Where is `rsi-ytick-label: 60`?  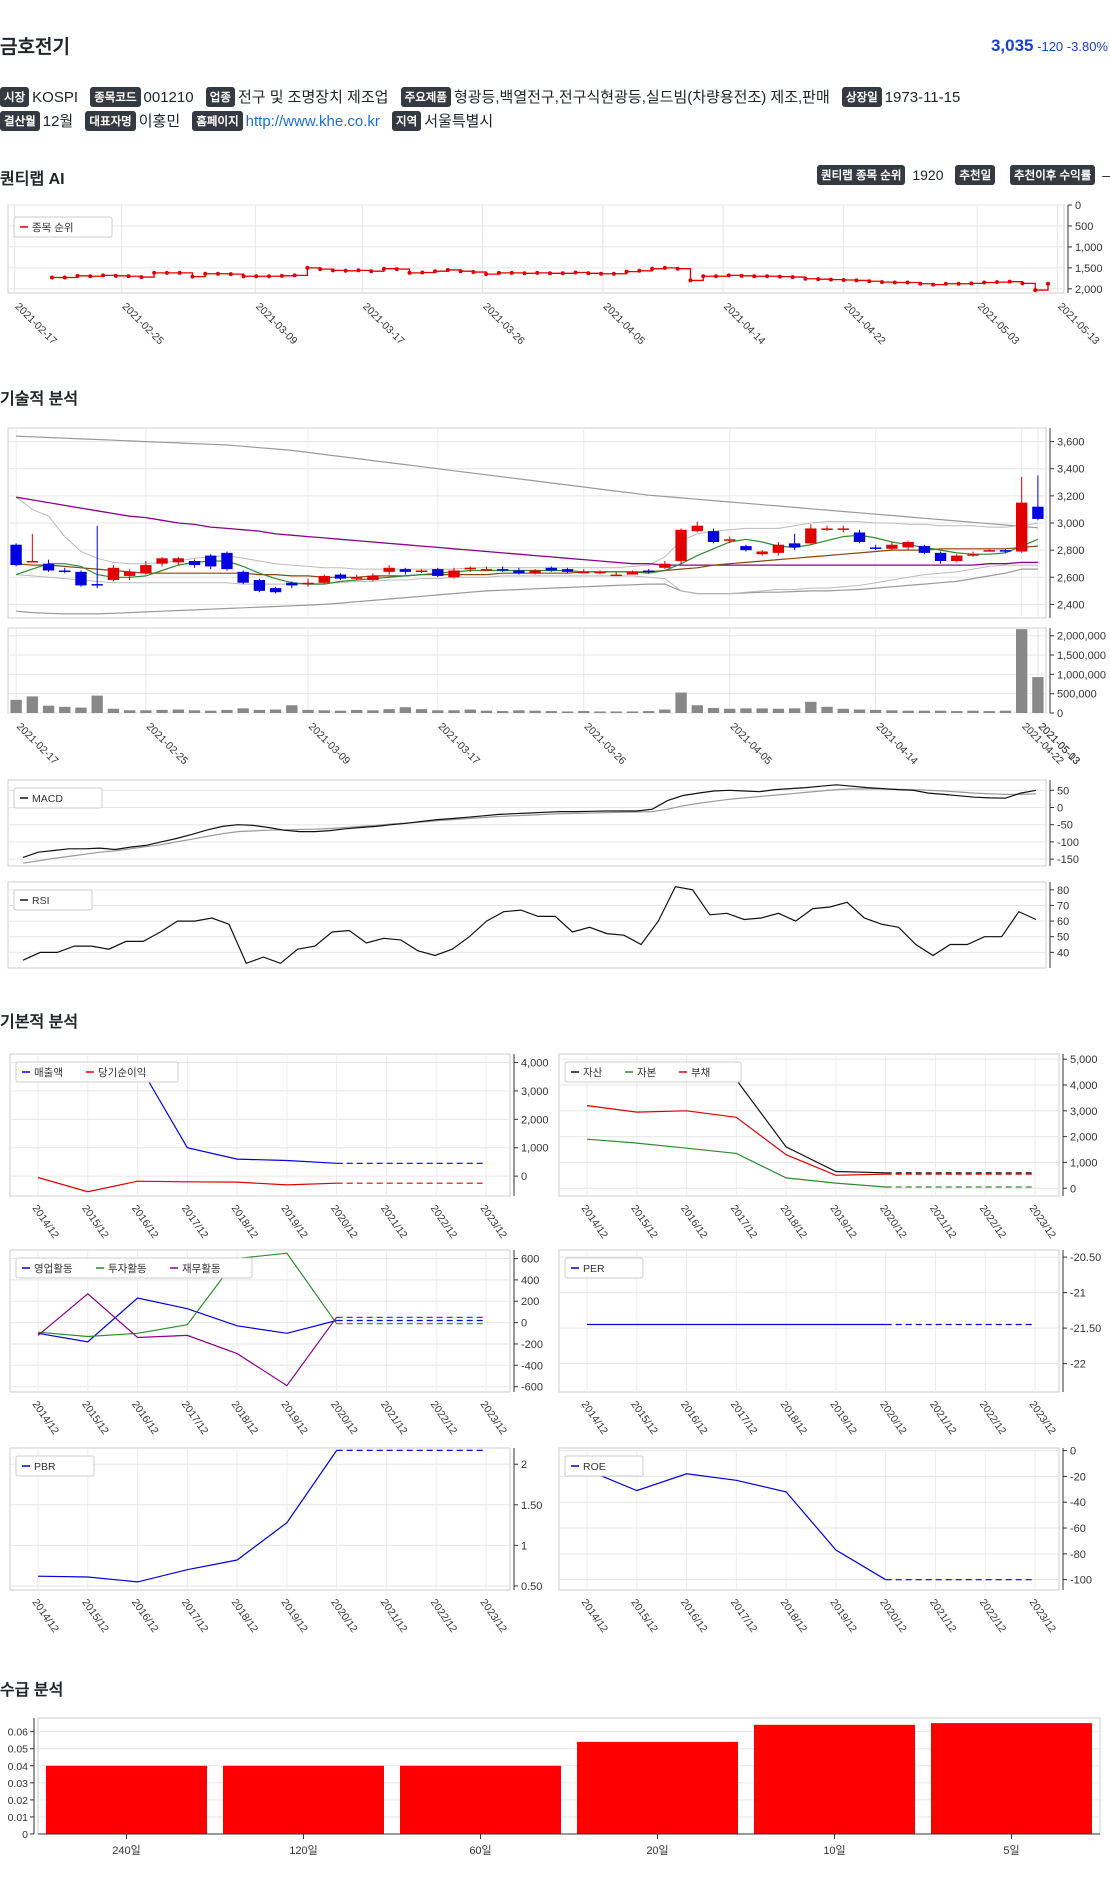
rsi-ytick-label: 60 is located at coordinates (1063, 922).